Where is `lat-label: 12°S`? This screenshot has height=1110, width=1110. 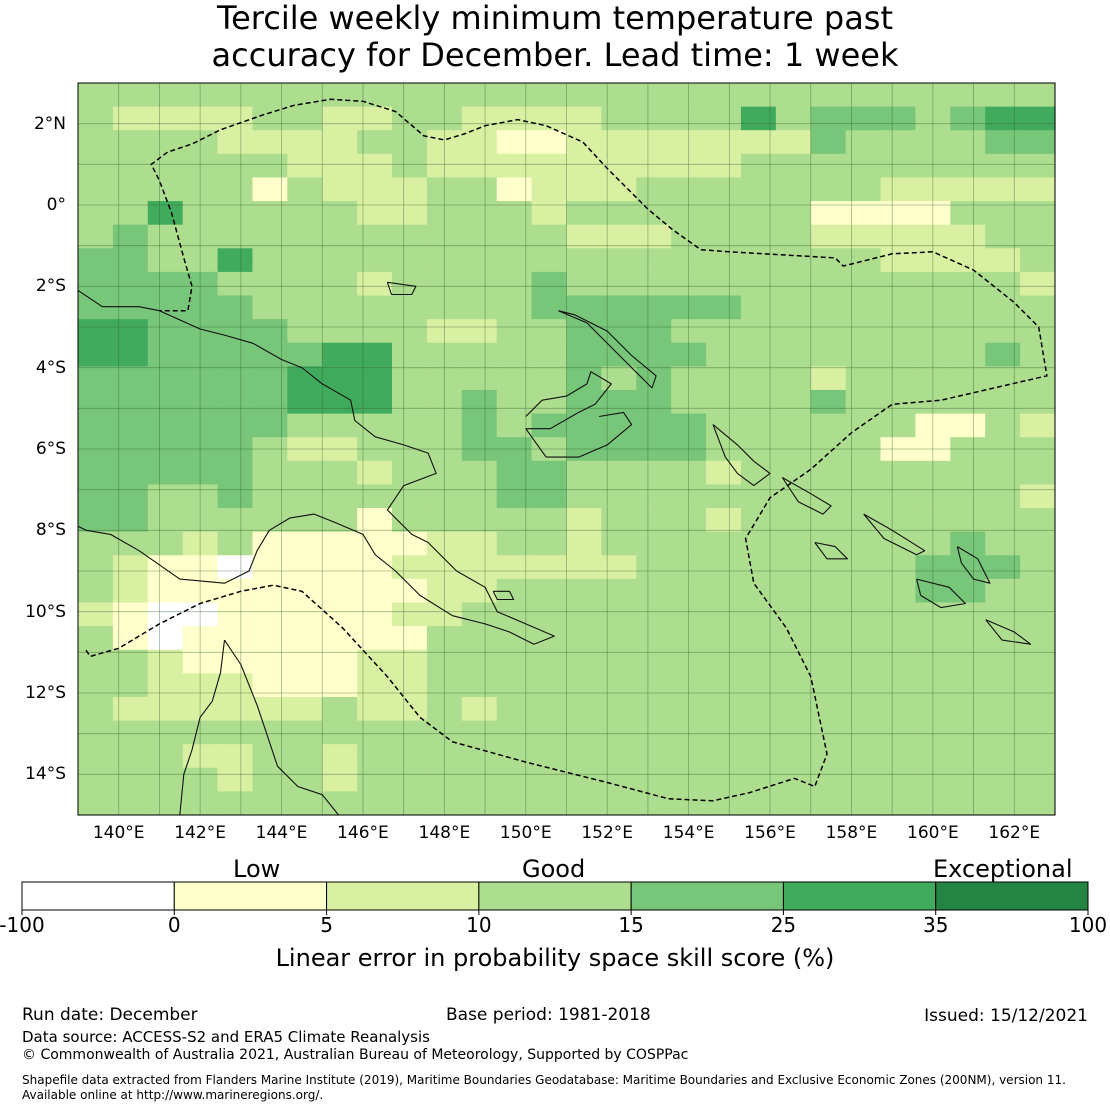
lat-label: 12°S is located at coordinates (45, 693).